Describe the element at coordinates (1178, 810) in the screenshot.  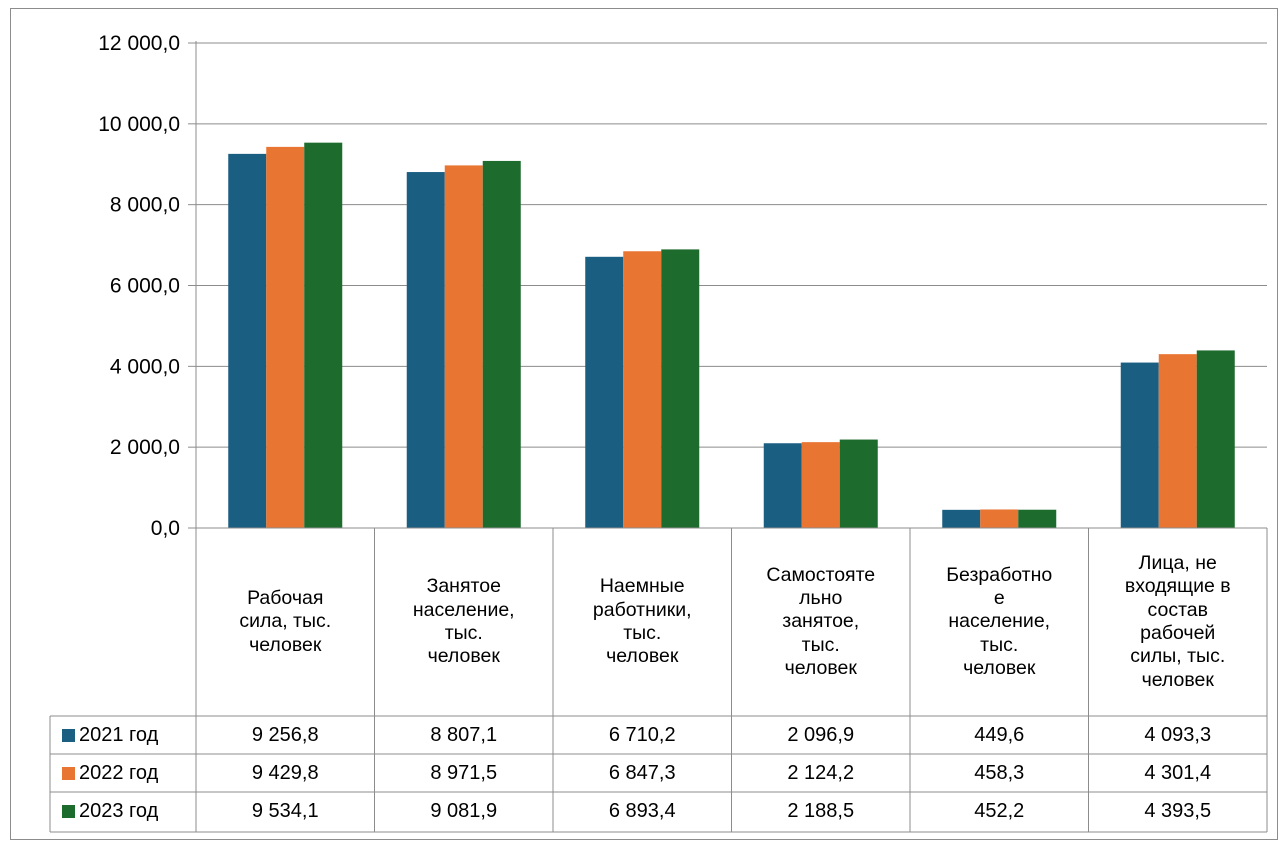
I see `data-table-cell: 4 393,5` at that location.